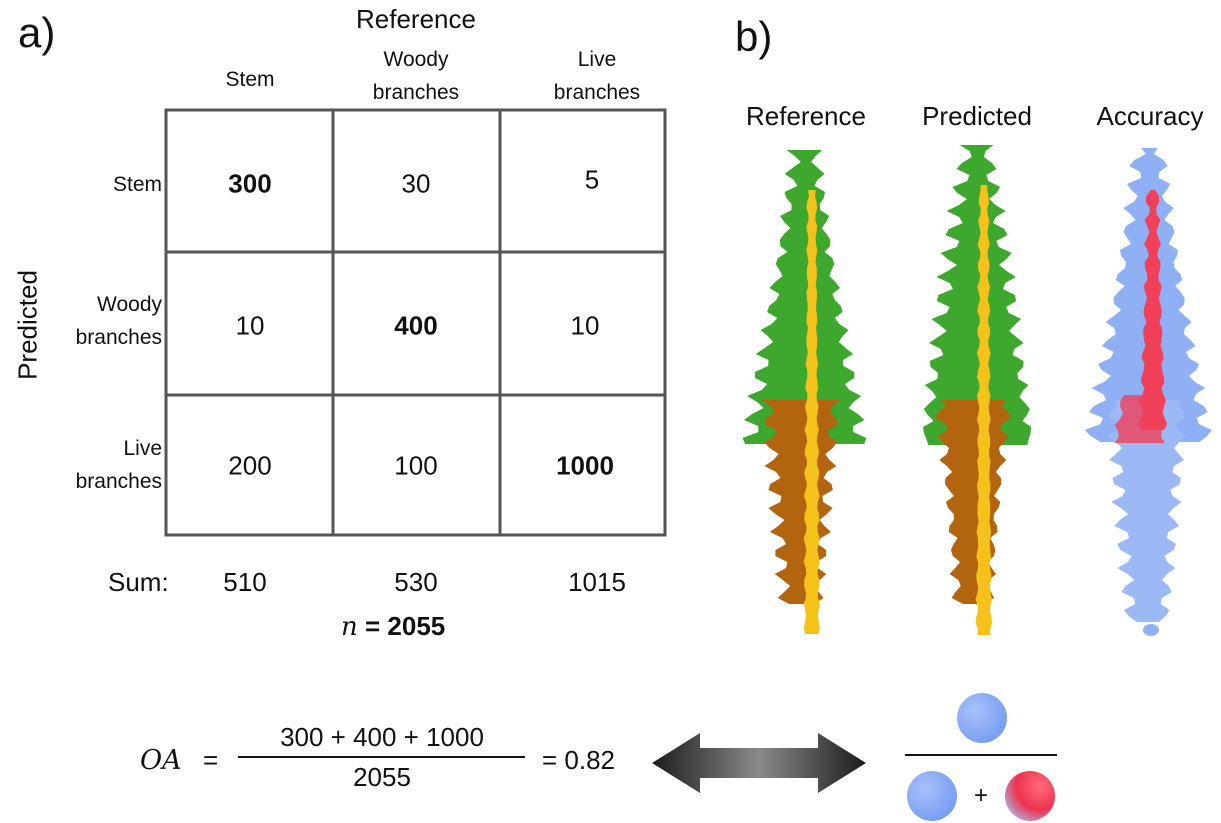 The height and width of the screenshot is (823, 1221). I want to click on panel-label: b), so click(754, 36).